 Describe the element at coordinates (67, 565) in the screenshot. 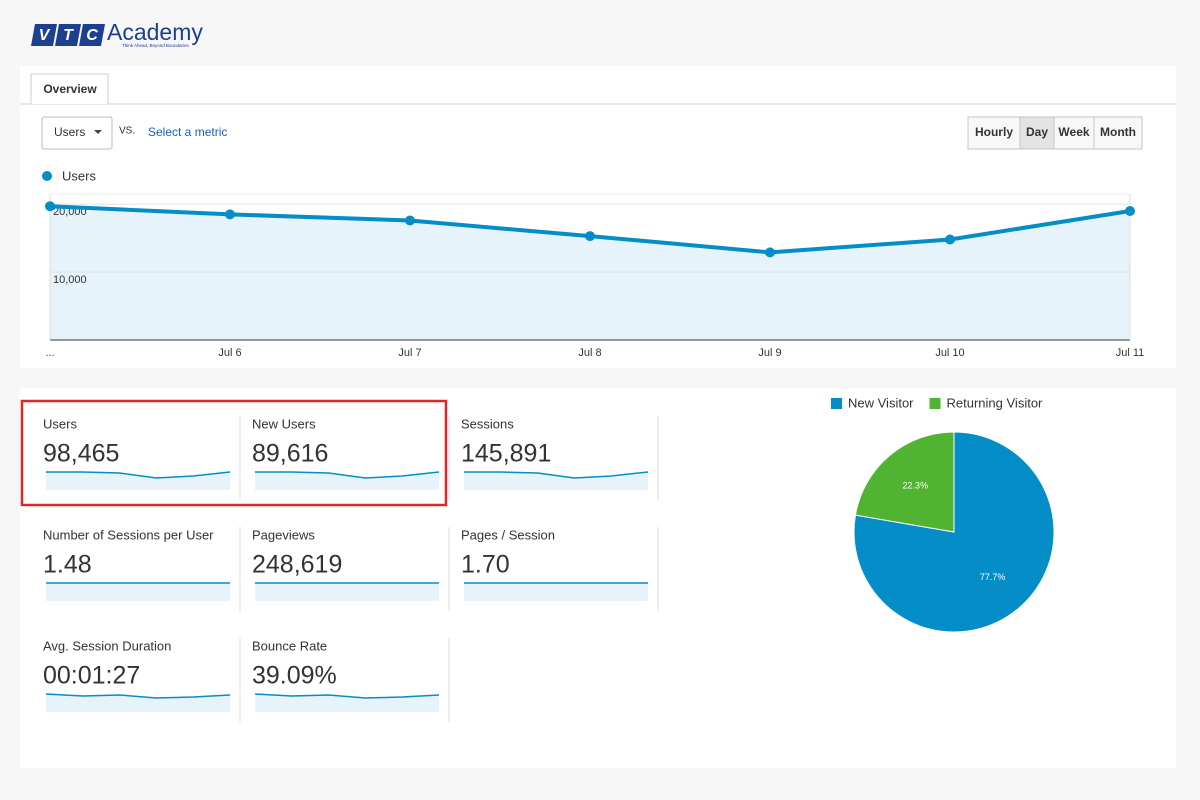

I see `metric-value: 1.48` at that location.